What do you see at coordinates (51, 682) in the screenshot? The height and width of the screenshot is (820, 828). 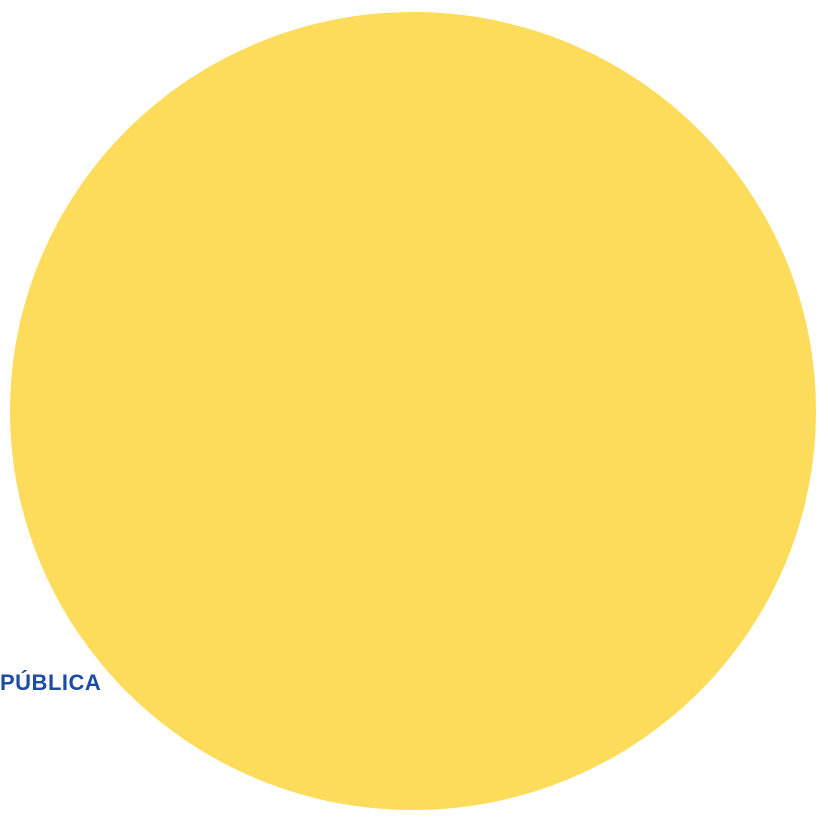 I see `corner-label: PÚBLICA` at bounding box center [51, 682].